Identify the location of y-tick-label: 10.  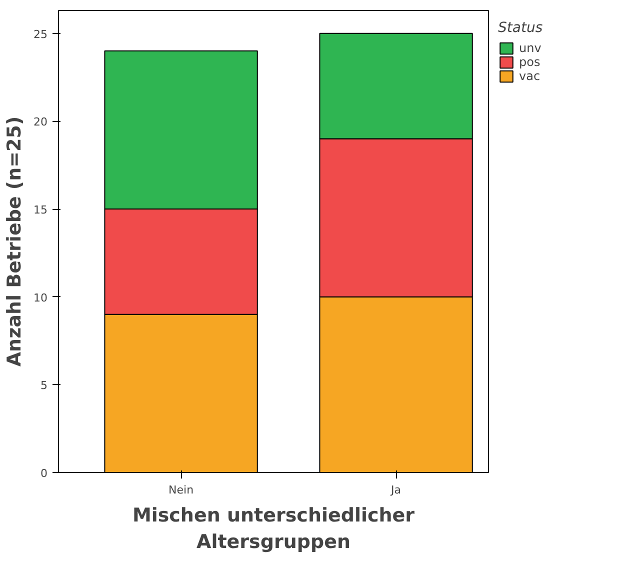
(41, 297).